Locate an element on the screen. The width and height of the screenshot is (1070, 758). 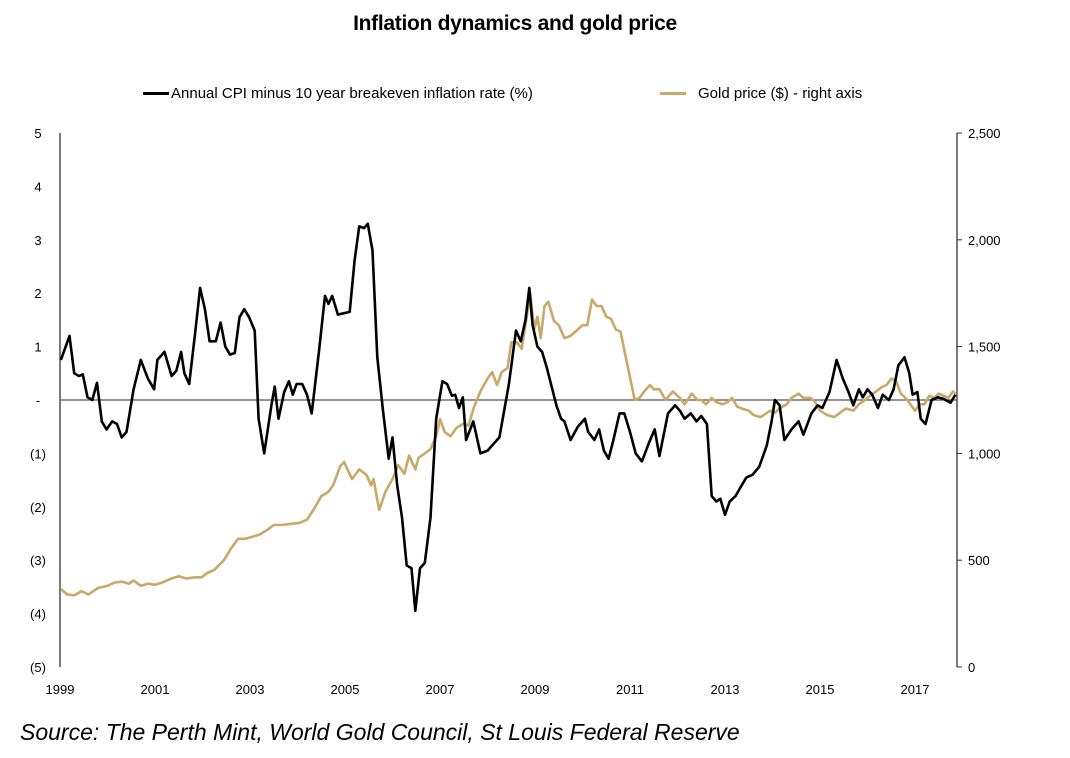
y-left-tick-label: (5) is located at coordinates (38, 667).